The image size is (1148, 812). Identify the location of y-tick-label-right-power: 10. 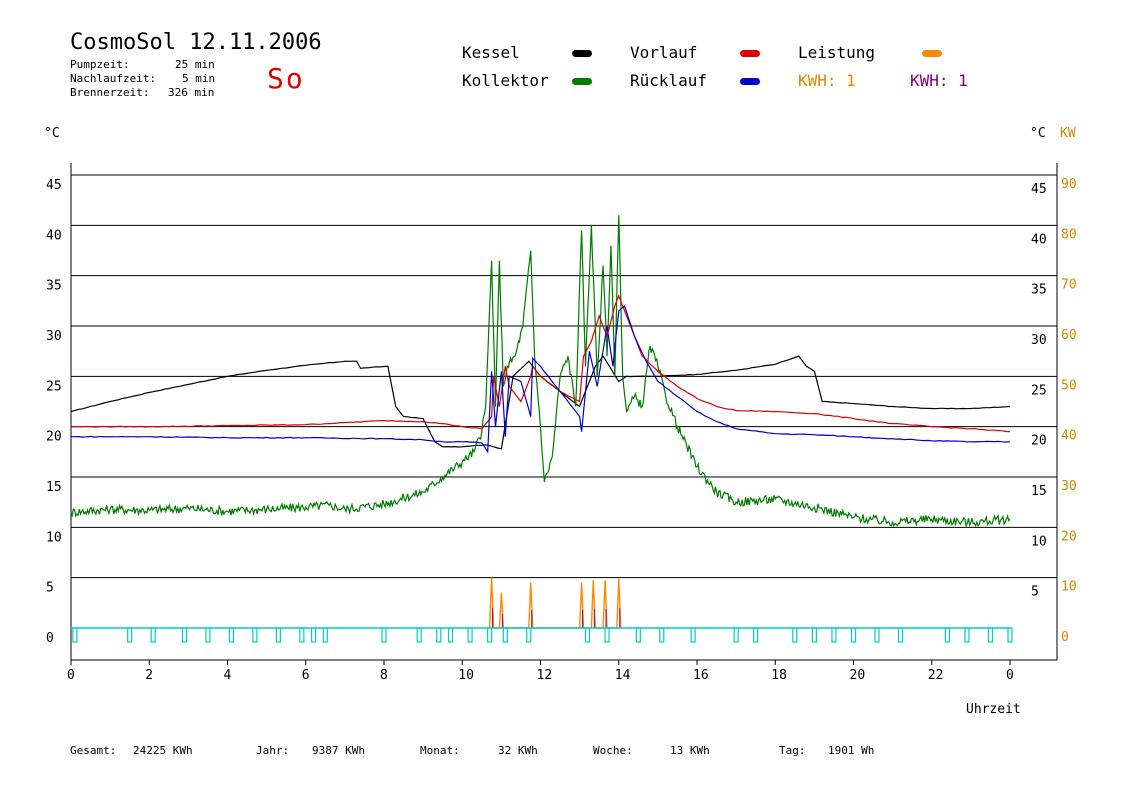
(1069, 587).